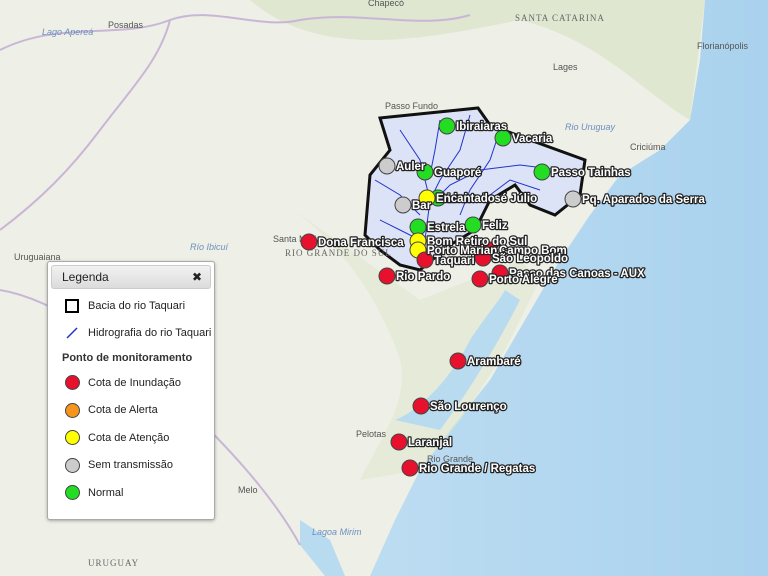 This screenshot has height=576, width=768. What do you see at coordinates (465, 199) in the screenshot?
I see `station-label: Encantado` at bounding box center [465, 199].